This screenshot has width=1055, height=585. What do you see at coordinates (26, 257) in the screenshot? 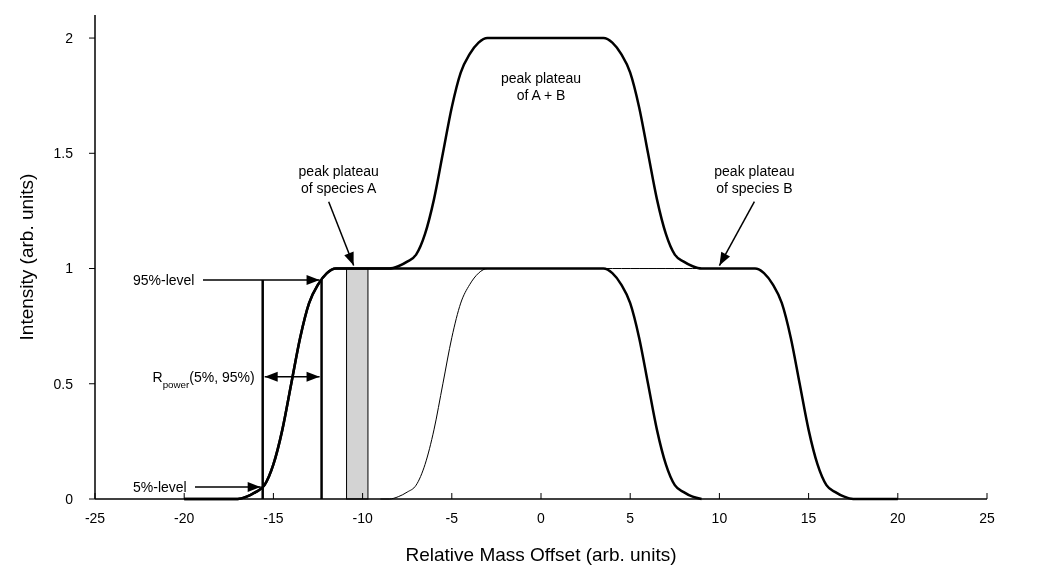
I see `y-axis-title: Intensity (arb. units)` at bounding box center [26, 257].